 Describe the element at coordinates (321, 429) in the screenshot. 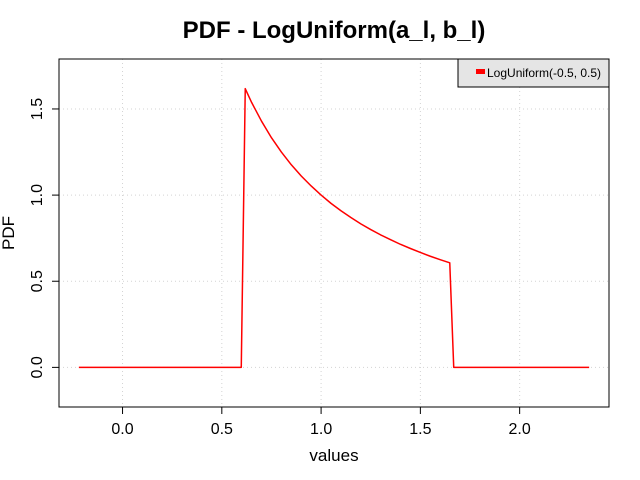

I see `x-tick-label: 1.0` at that location.